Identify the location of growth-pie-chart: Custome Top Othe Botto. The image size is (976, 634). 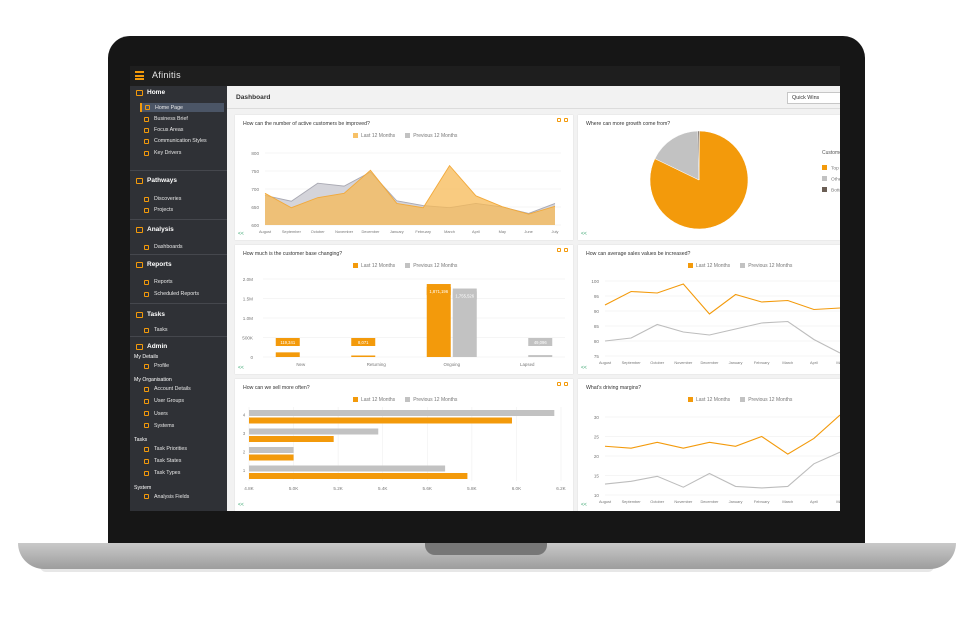
(744, 180).